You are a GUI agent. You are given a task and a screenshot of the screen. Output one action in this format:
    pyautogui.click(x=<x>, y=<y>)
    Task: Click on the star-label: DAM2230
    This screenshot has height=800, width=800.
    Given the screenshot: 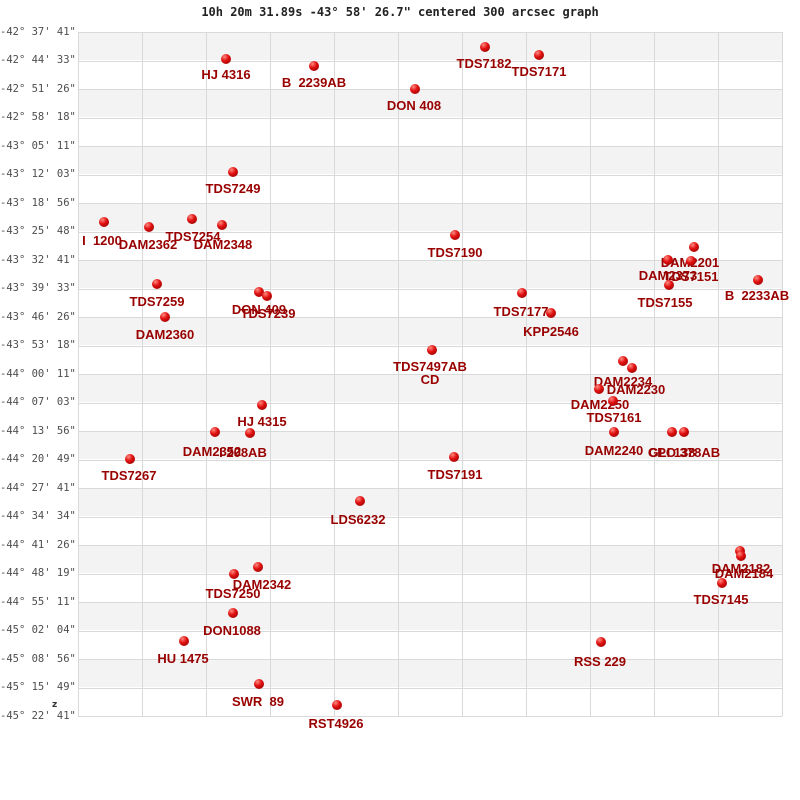 What is the action you would take?
    pyautogui.click(x=636, y=389)
    